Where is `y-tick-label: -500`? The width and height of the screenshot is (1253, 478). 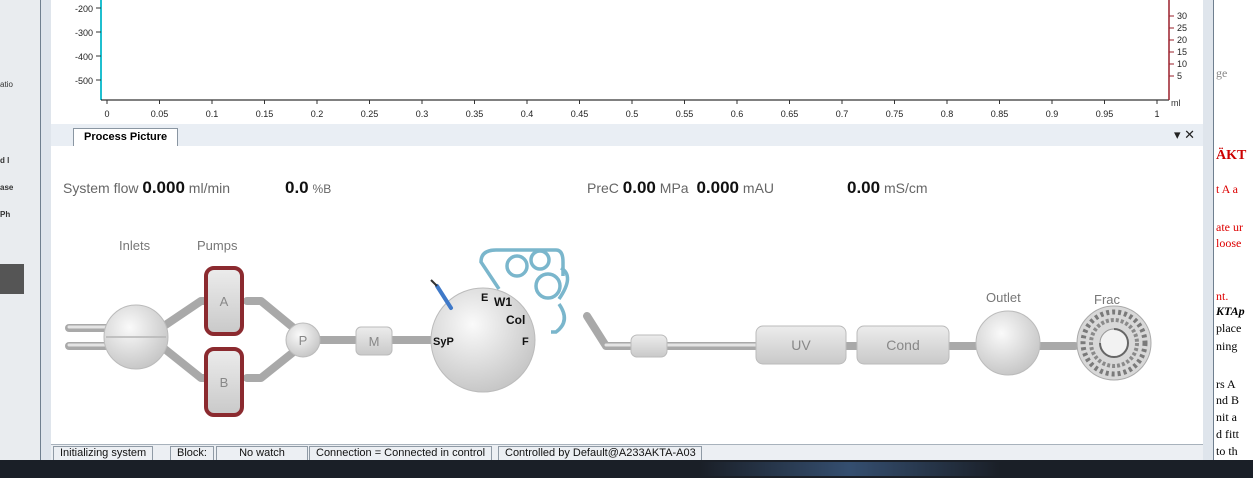 y-tick-label: -500 is located at coordinates (84, 81).